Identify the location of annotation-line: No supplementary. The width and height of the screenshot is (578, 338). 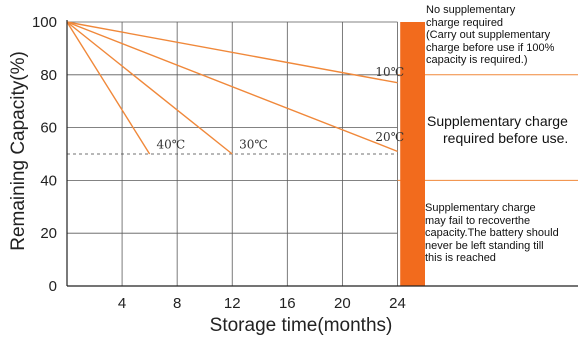
(471, 10).